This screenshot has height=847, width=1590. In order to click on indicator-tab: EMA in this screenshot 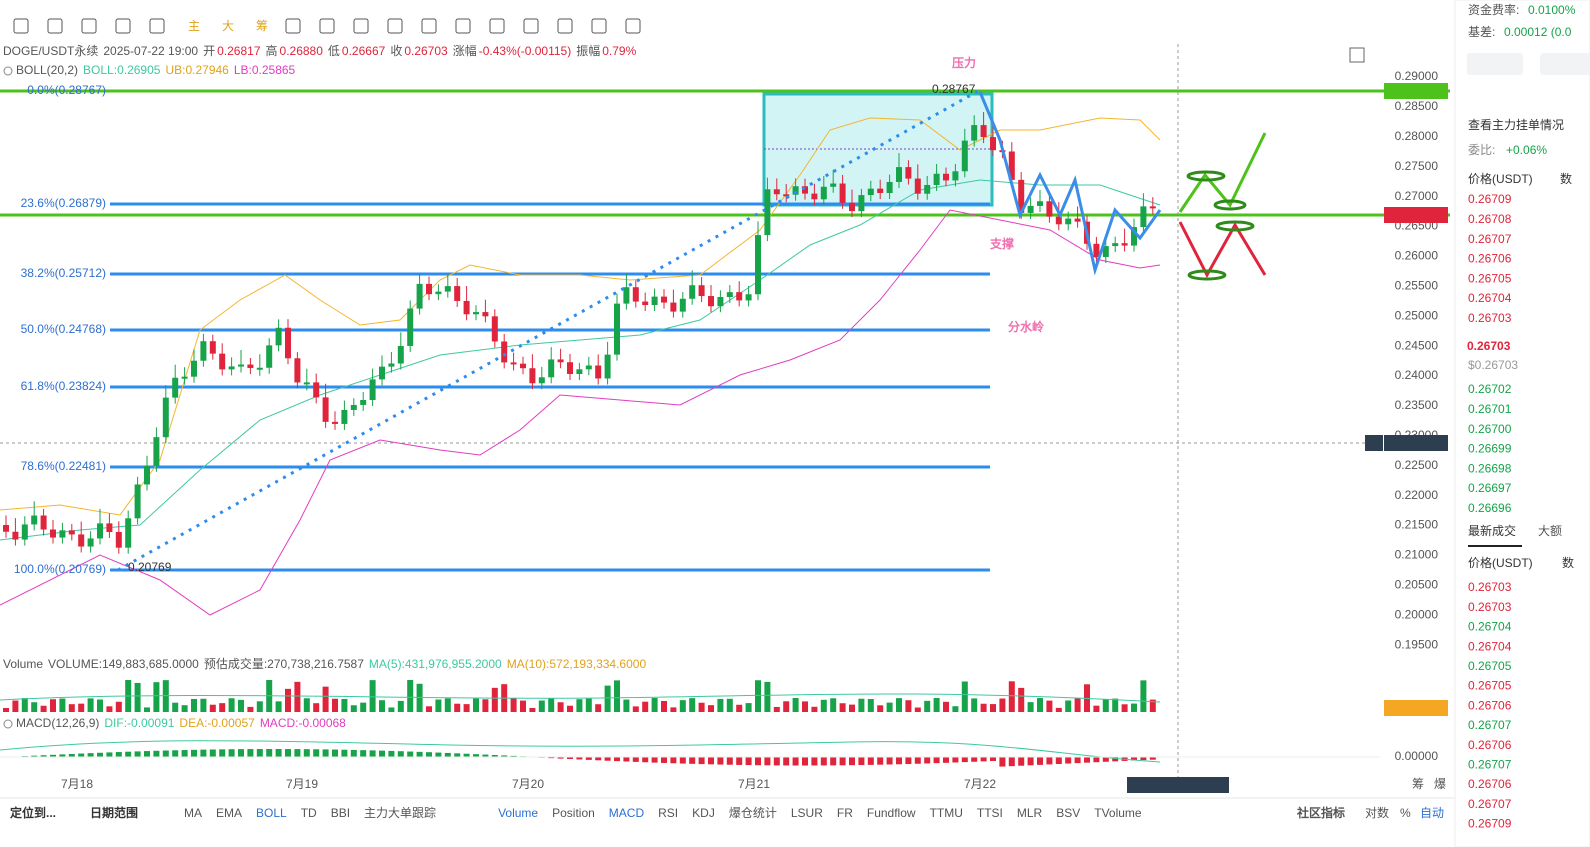, I will do `click(229, 813)`.